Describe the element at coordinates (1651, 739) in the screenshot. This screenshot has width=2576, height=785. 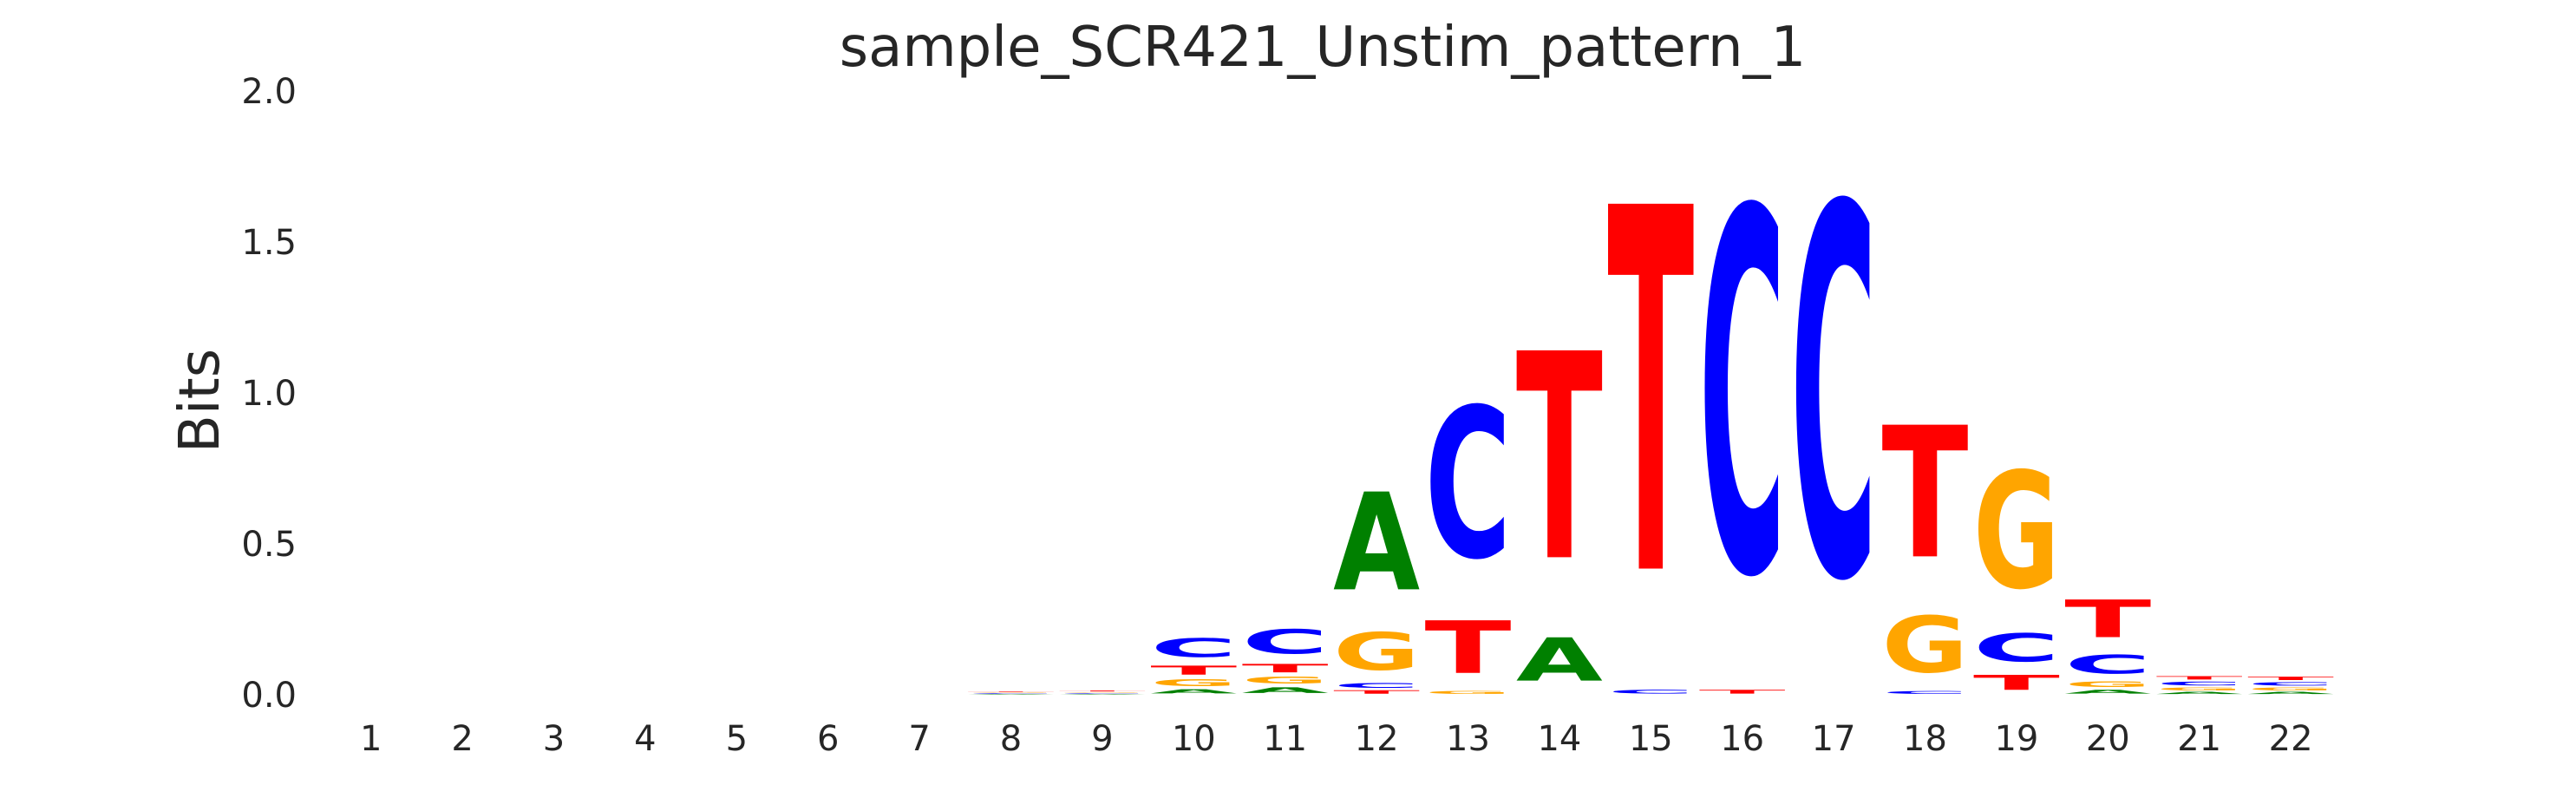
I see `x-tick-label: 15` at that location.